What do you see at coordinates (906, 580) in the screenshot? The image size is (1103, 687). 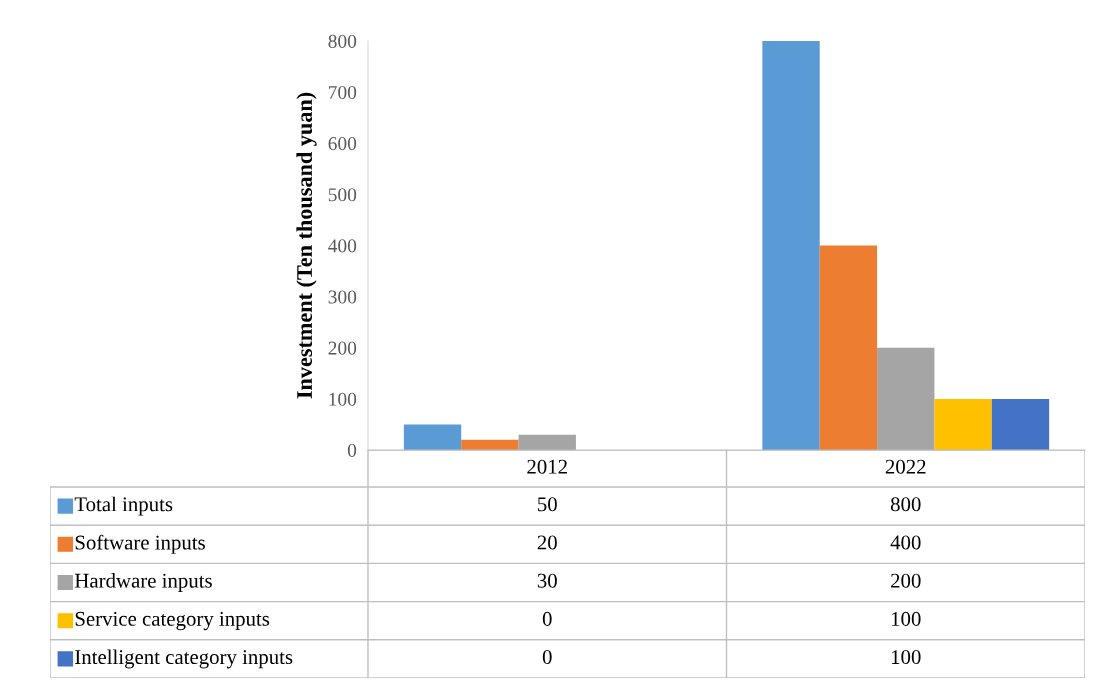 I see `data-label: 200` at bounding box center [906, 580].